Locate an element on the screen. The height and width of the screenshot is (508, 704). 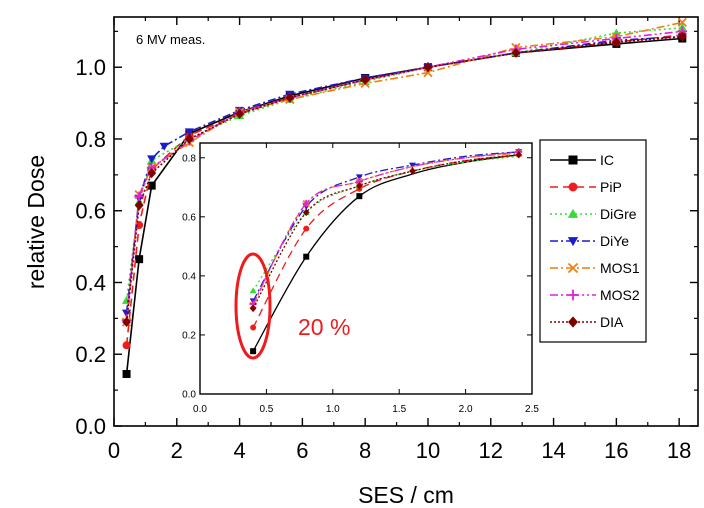
main-annotation: 6 MV meas. is located at coordinates (170, 39).